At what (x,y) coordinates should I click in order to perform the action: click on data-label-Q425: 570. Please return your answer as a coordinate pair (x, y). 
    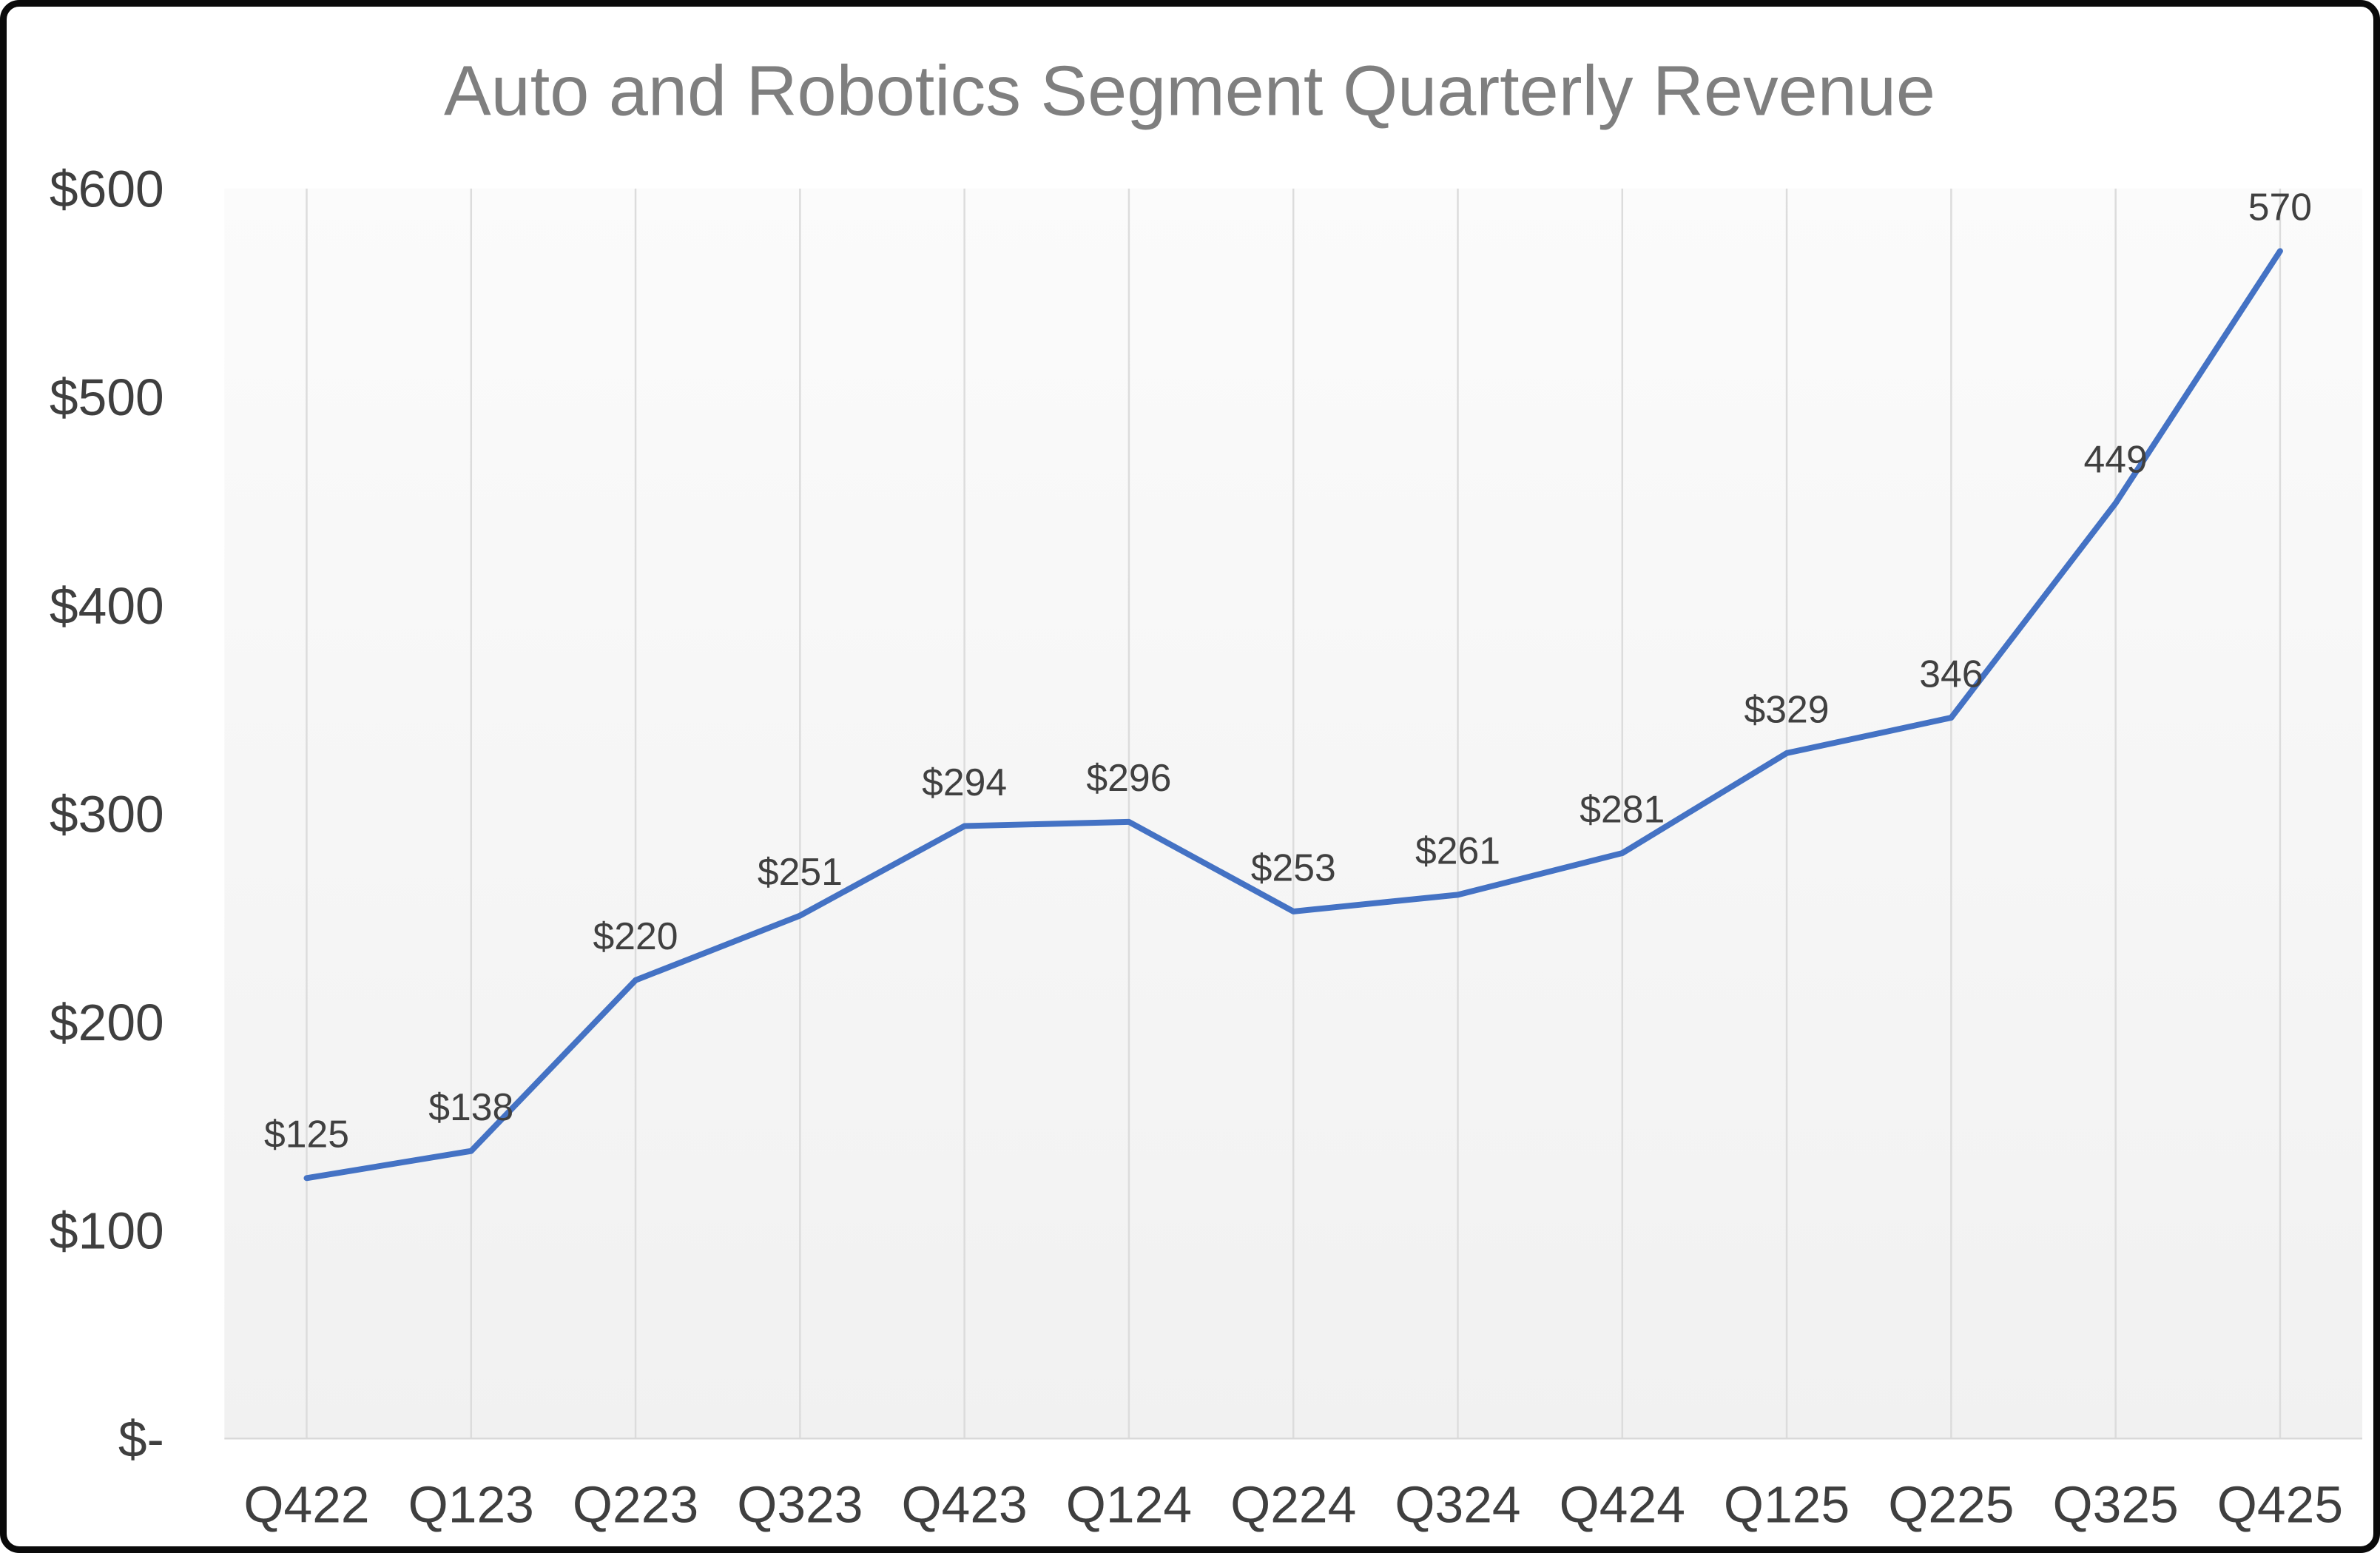
    Looking at the image, I should click on (2280, 208).